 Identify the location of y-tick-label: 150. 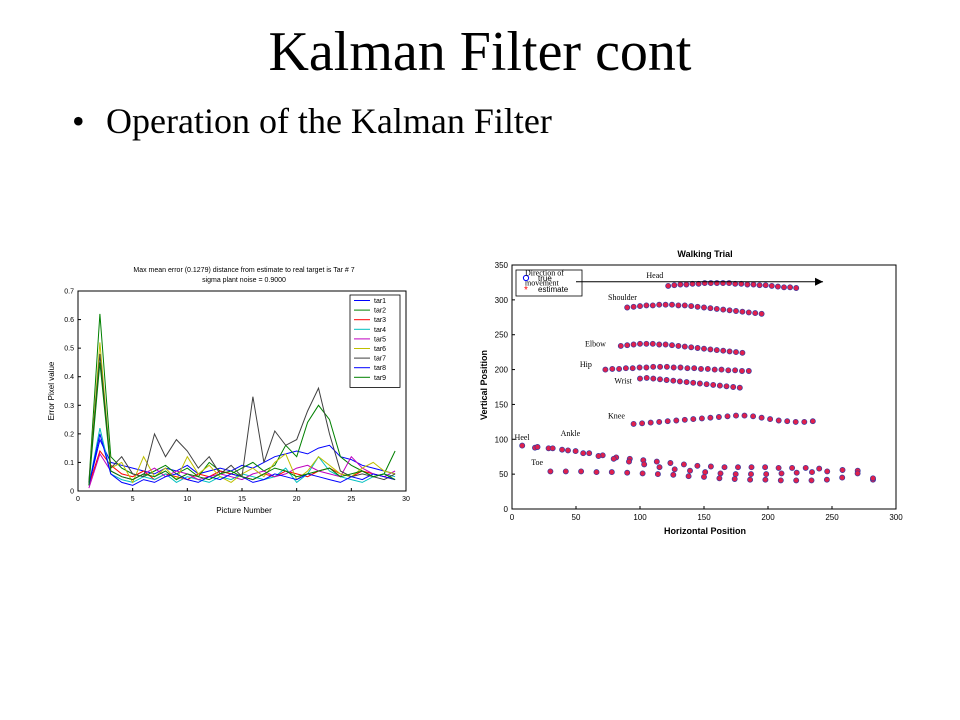
(502, 404).